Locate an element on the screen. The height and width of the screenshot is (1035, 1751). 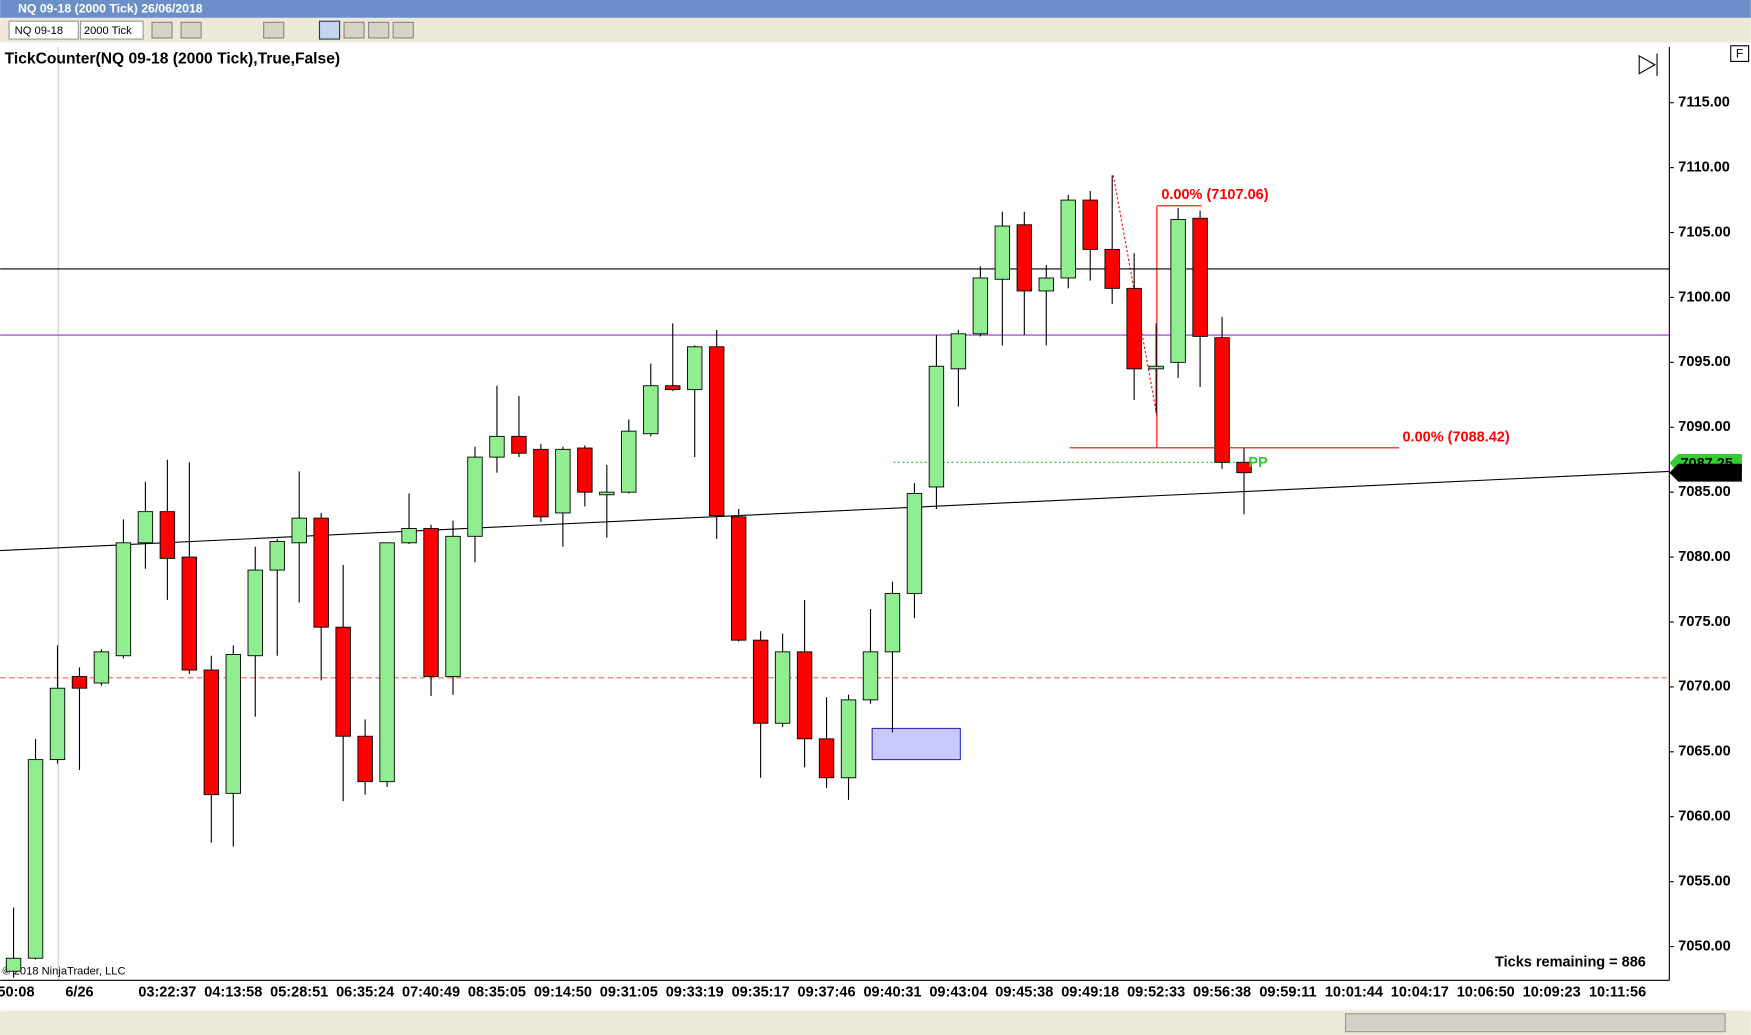
y-tick-label: 7080.00 is located at coordinates (1704, 557).